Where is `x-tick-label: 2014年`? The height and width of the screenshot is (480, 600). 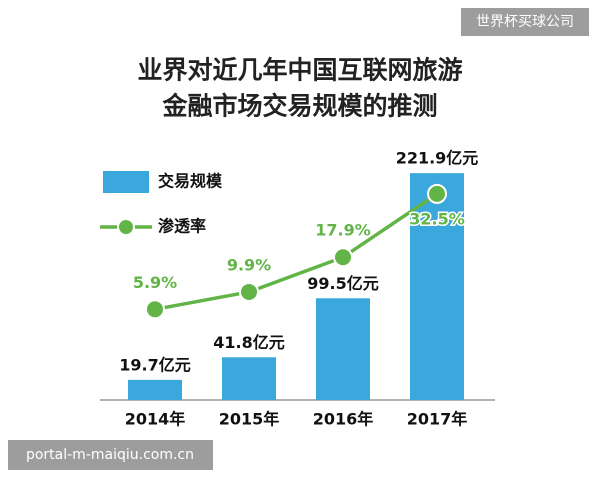
x-tick-label: 2014年 is located at coordinates (155, 419).